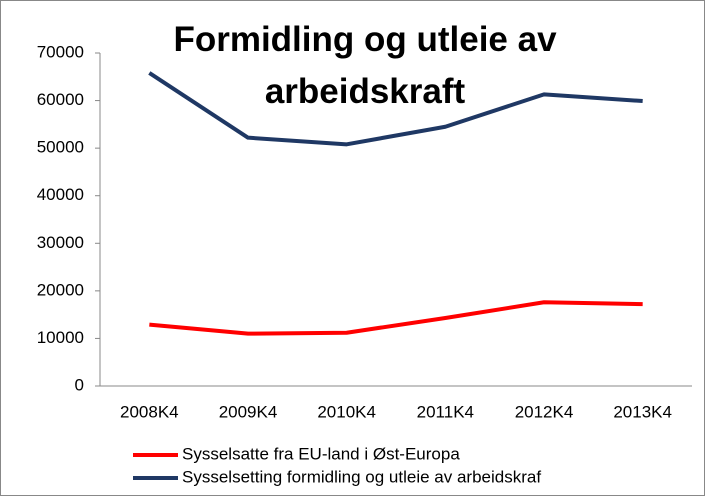  What do you see at coordinates (60, 289) in the screenshot?
I see `y-tick-label: 20000` at bounding box center [60, 289].